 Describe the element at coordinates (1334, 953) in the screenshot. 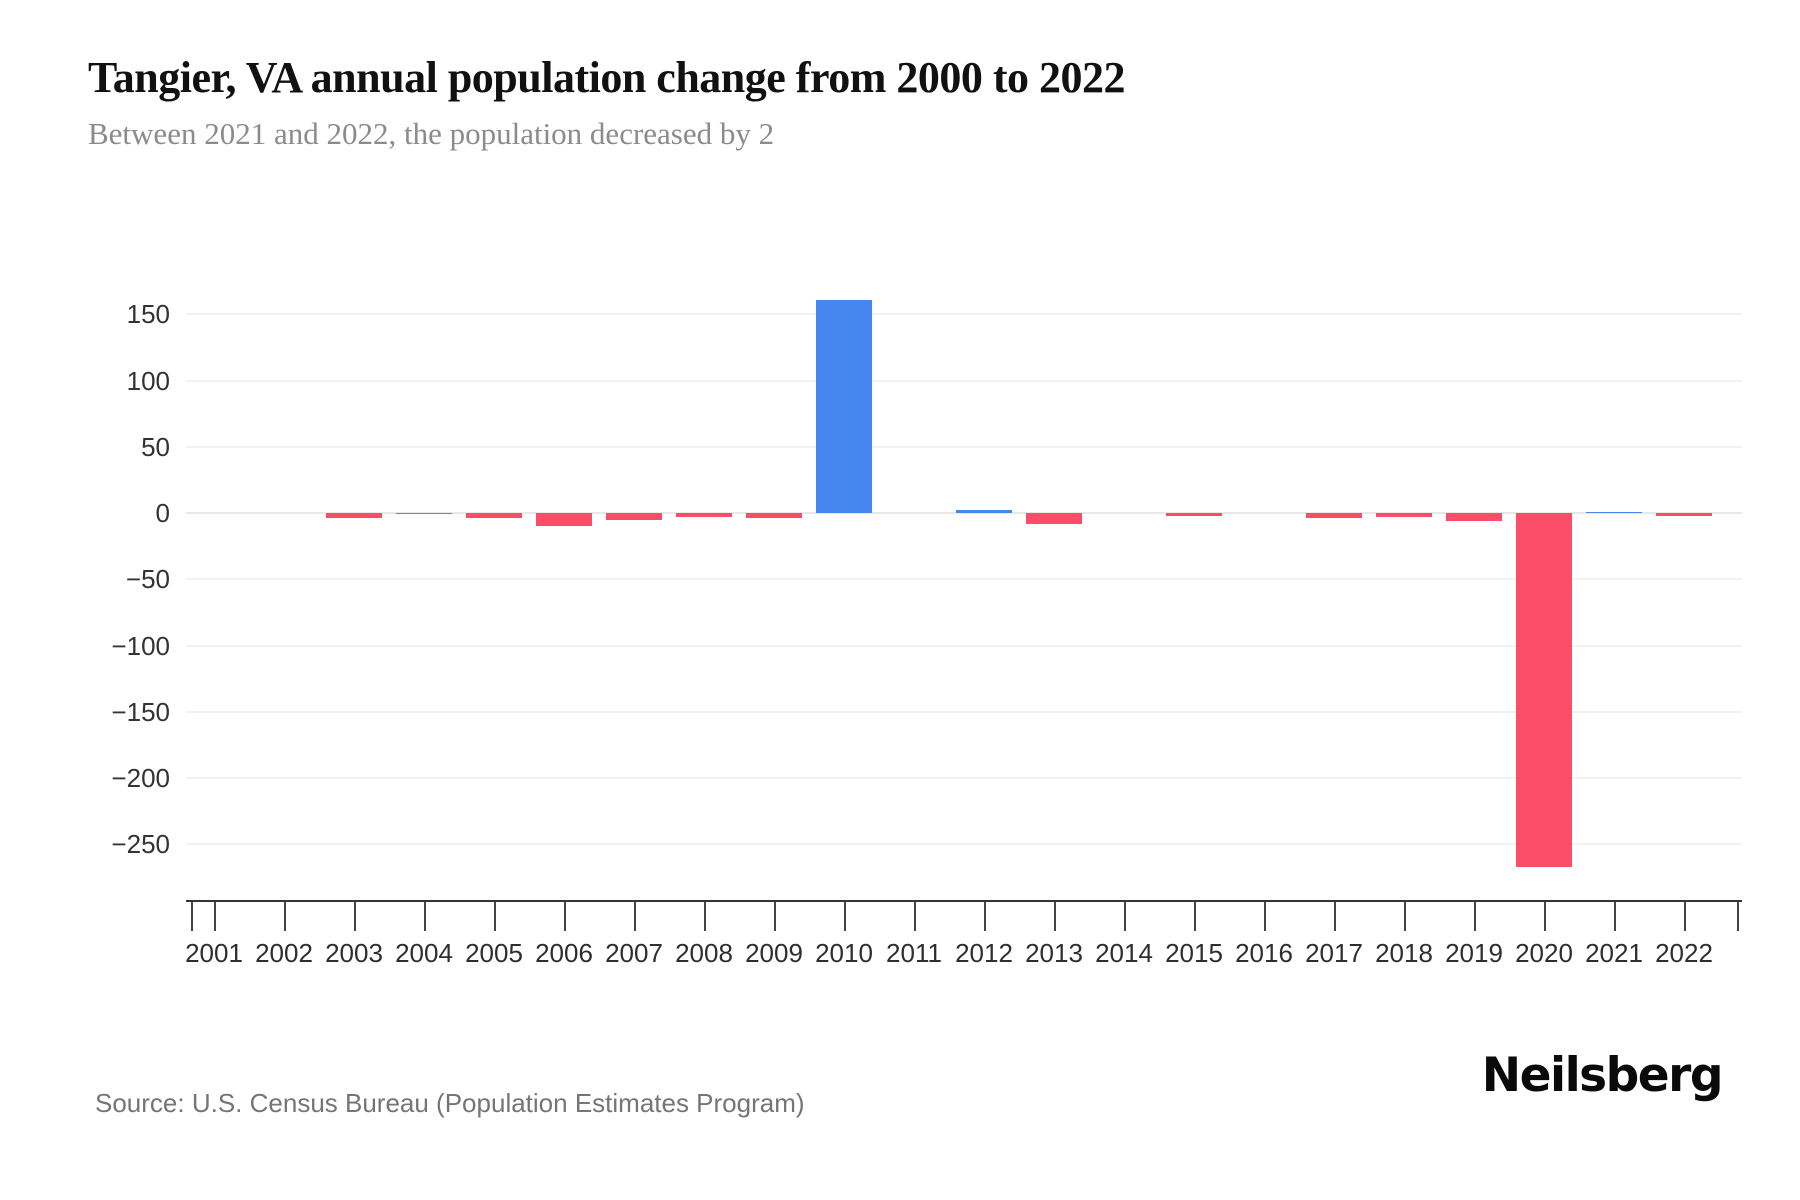

I see `x-axis-label: 2017` at that location.